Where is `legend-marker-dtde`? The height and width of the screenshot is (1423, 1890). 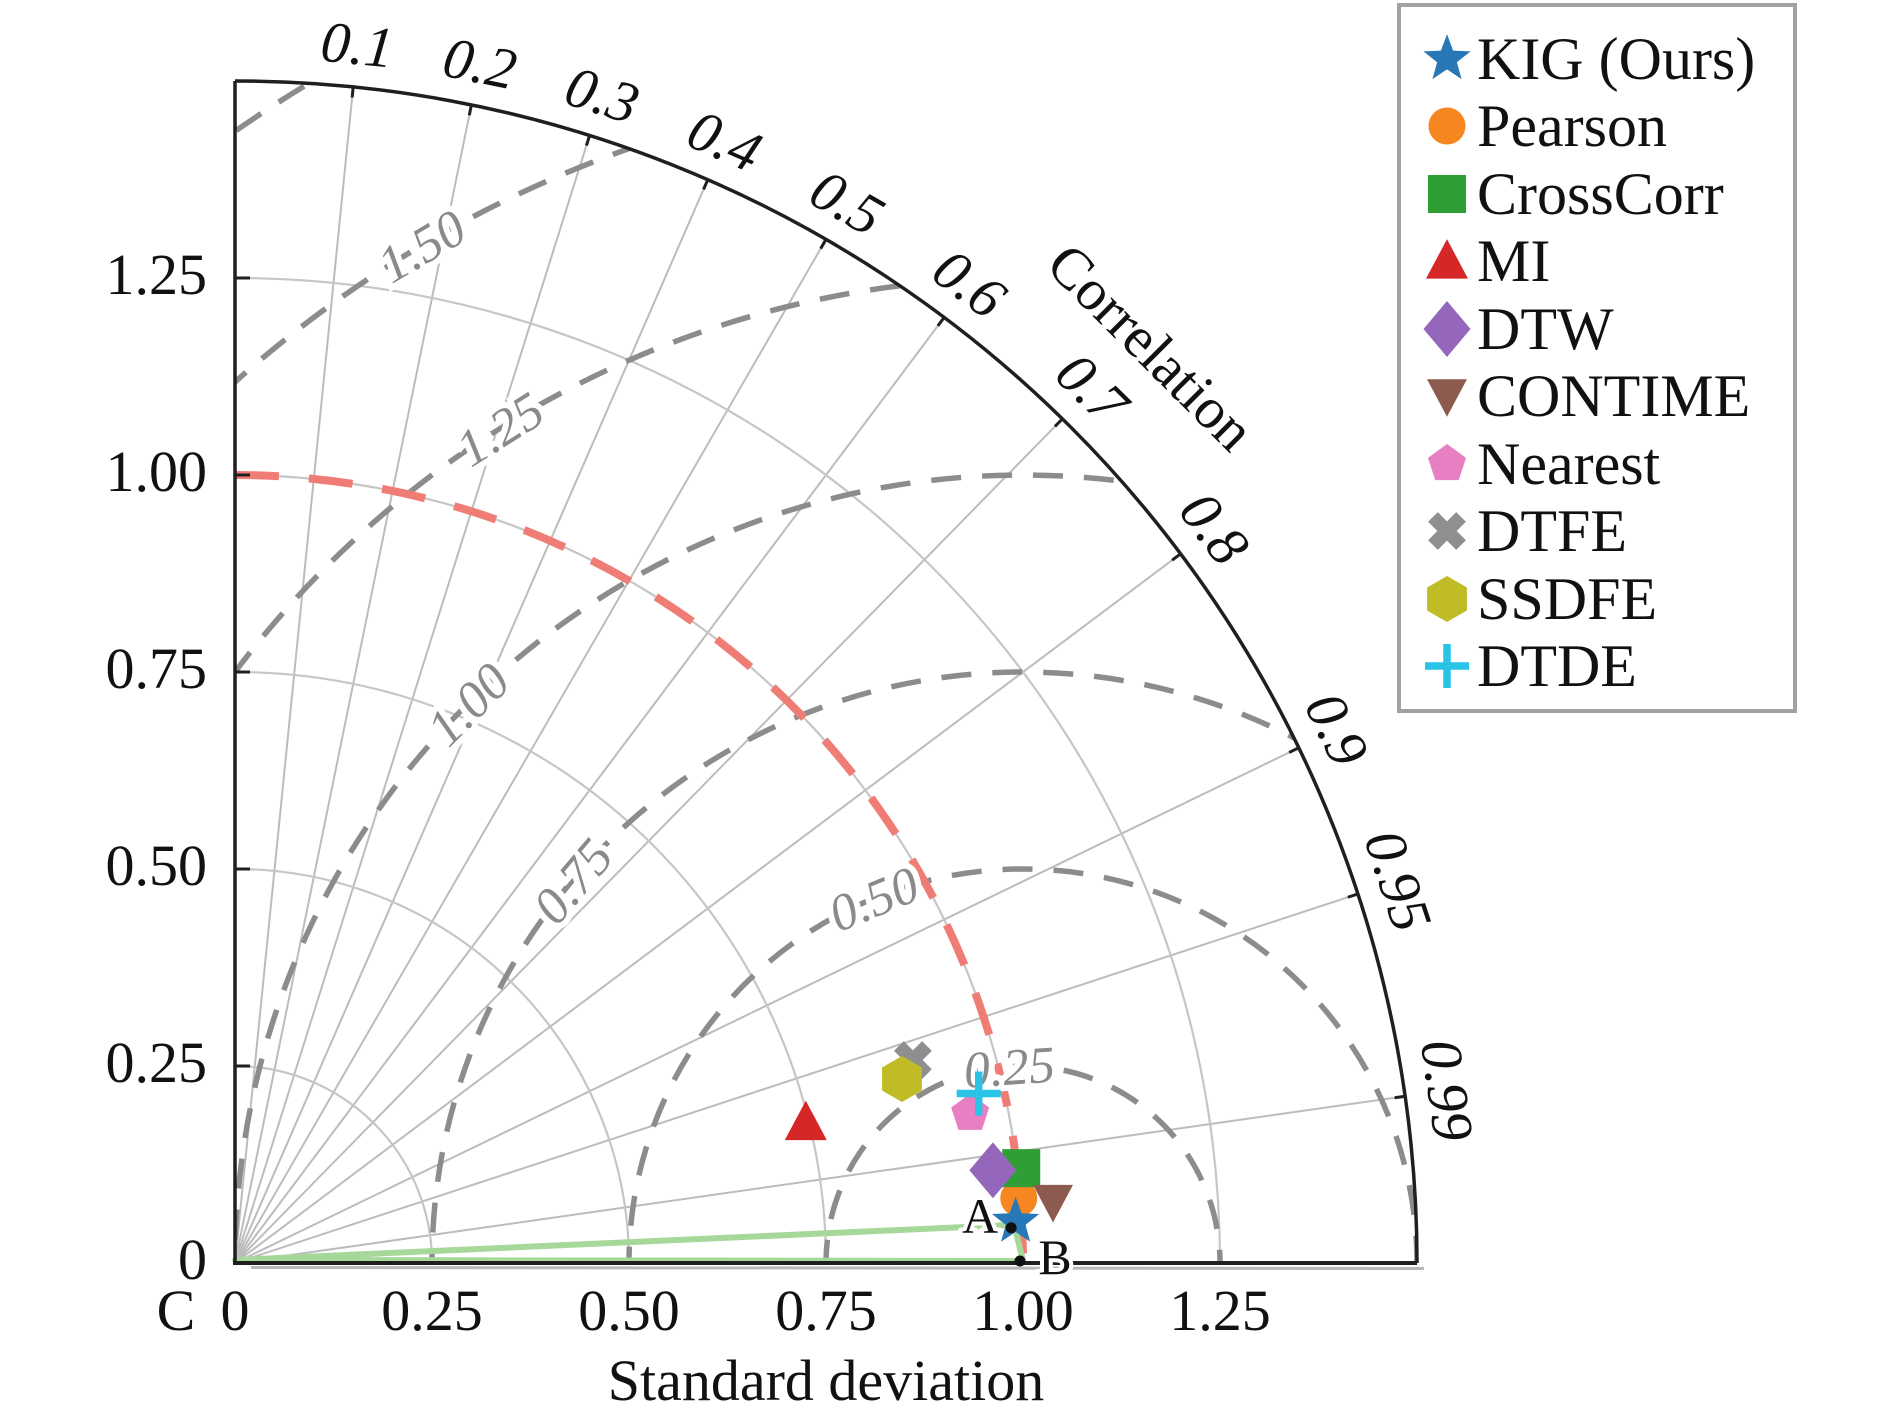
legend-marker-dtde is located at coordinates (1447, 666).